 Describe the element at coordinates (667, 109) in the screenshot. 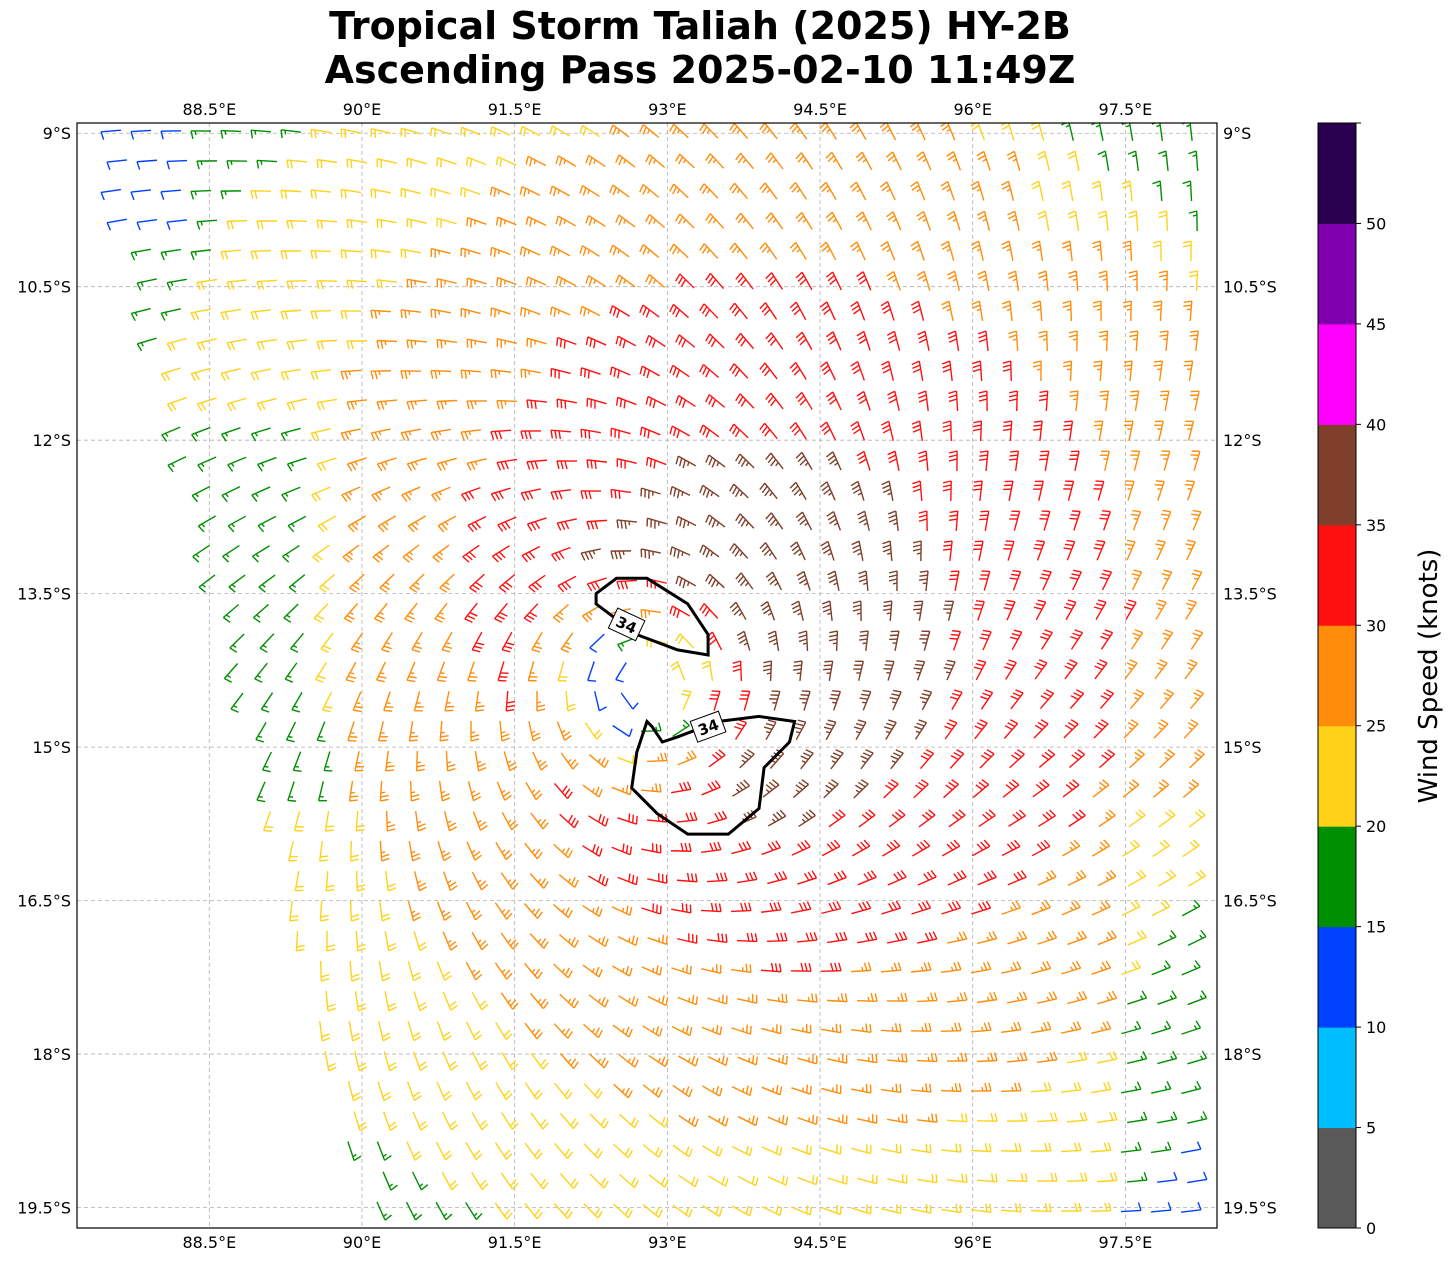

I see `lon-tick-label-top: 93°E` at that location.